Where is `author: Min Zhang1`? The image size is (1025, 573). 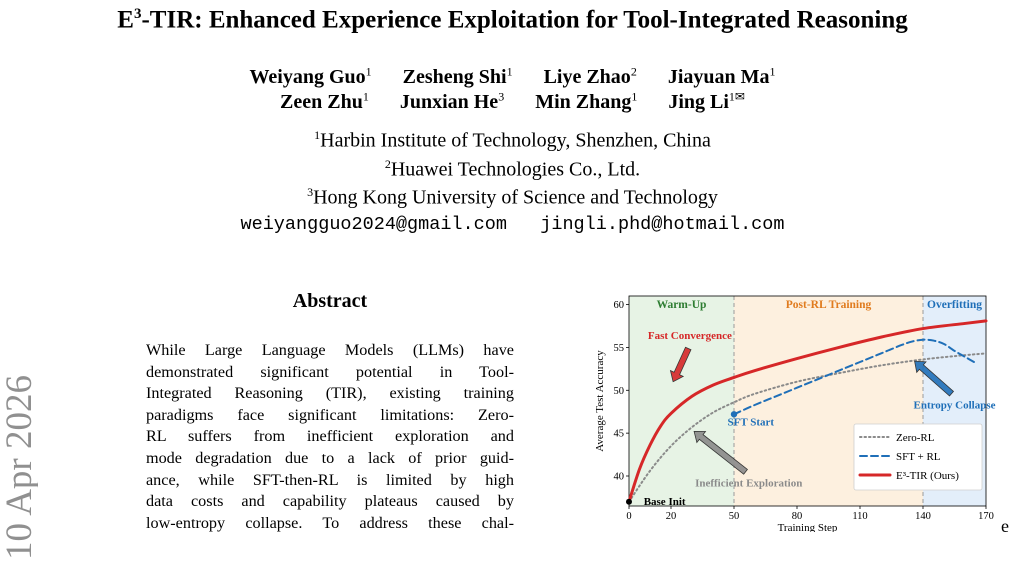
author: Min Zhang1 is located at coordinates (586, 101).